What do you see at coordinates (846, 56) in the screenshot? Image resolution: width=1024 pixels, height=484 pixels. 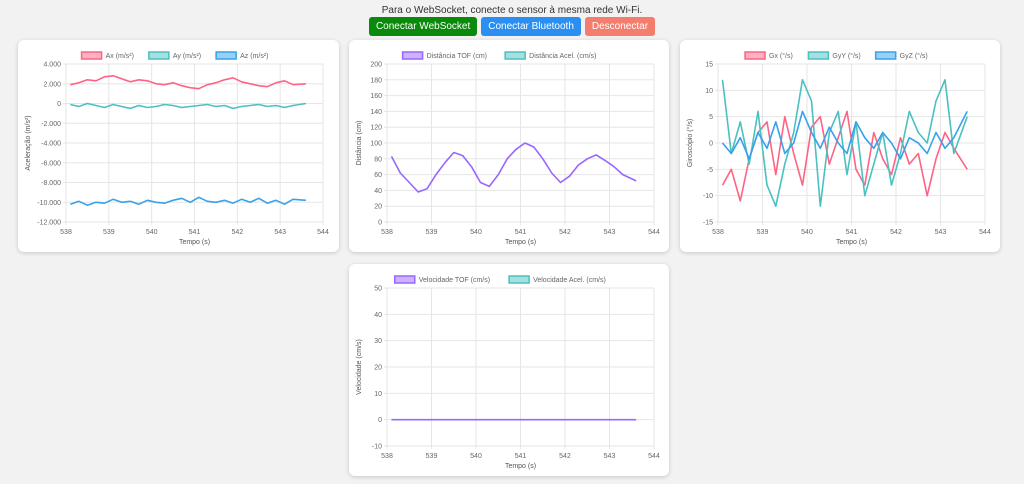 I see `legend-label: GyY (°/s)` at bounding box center [846, 56].